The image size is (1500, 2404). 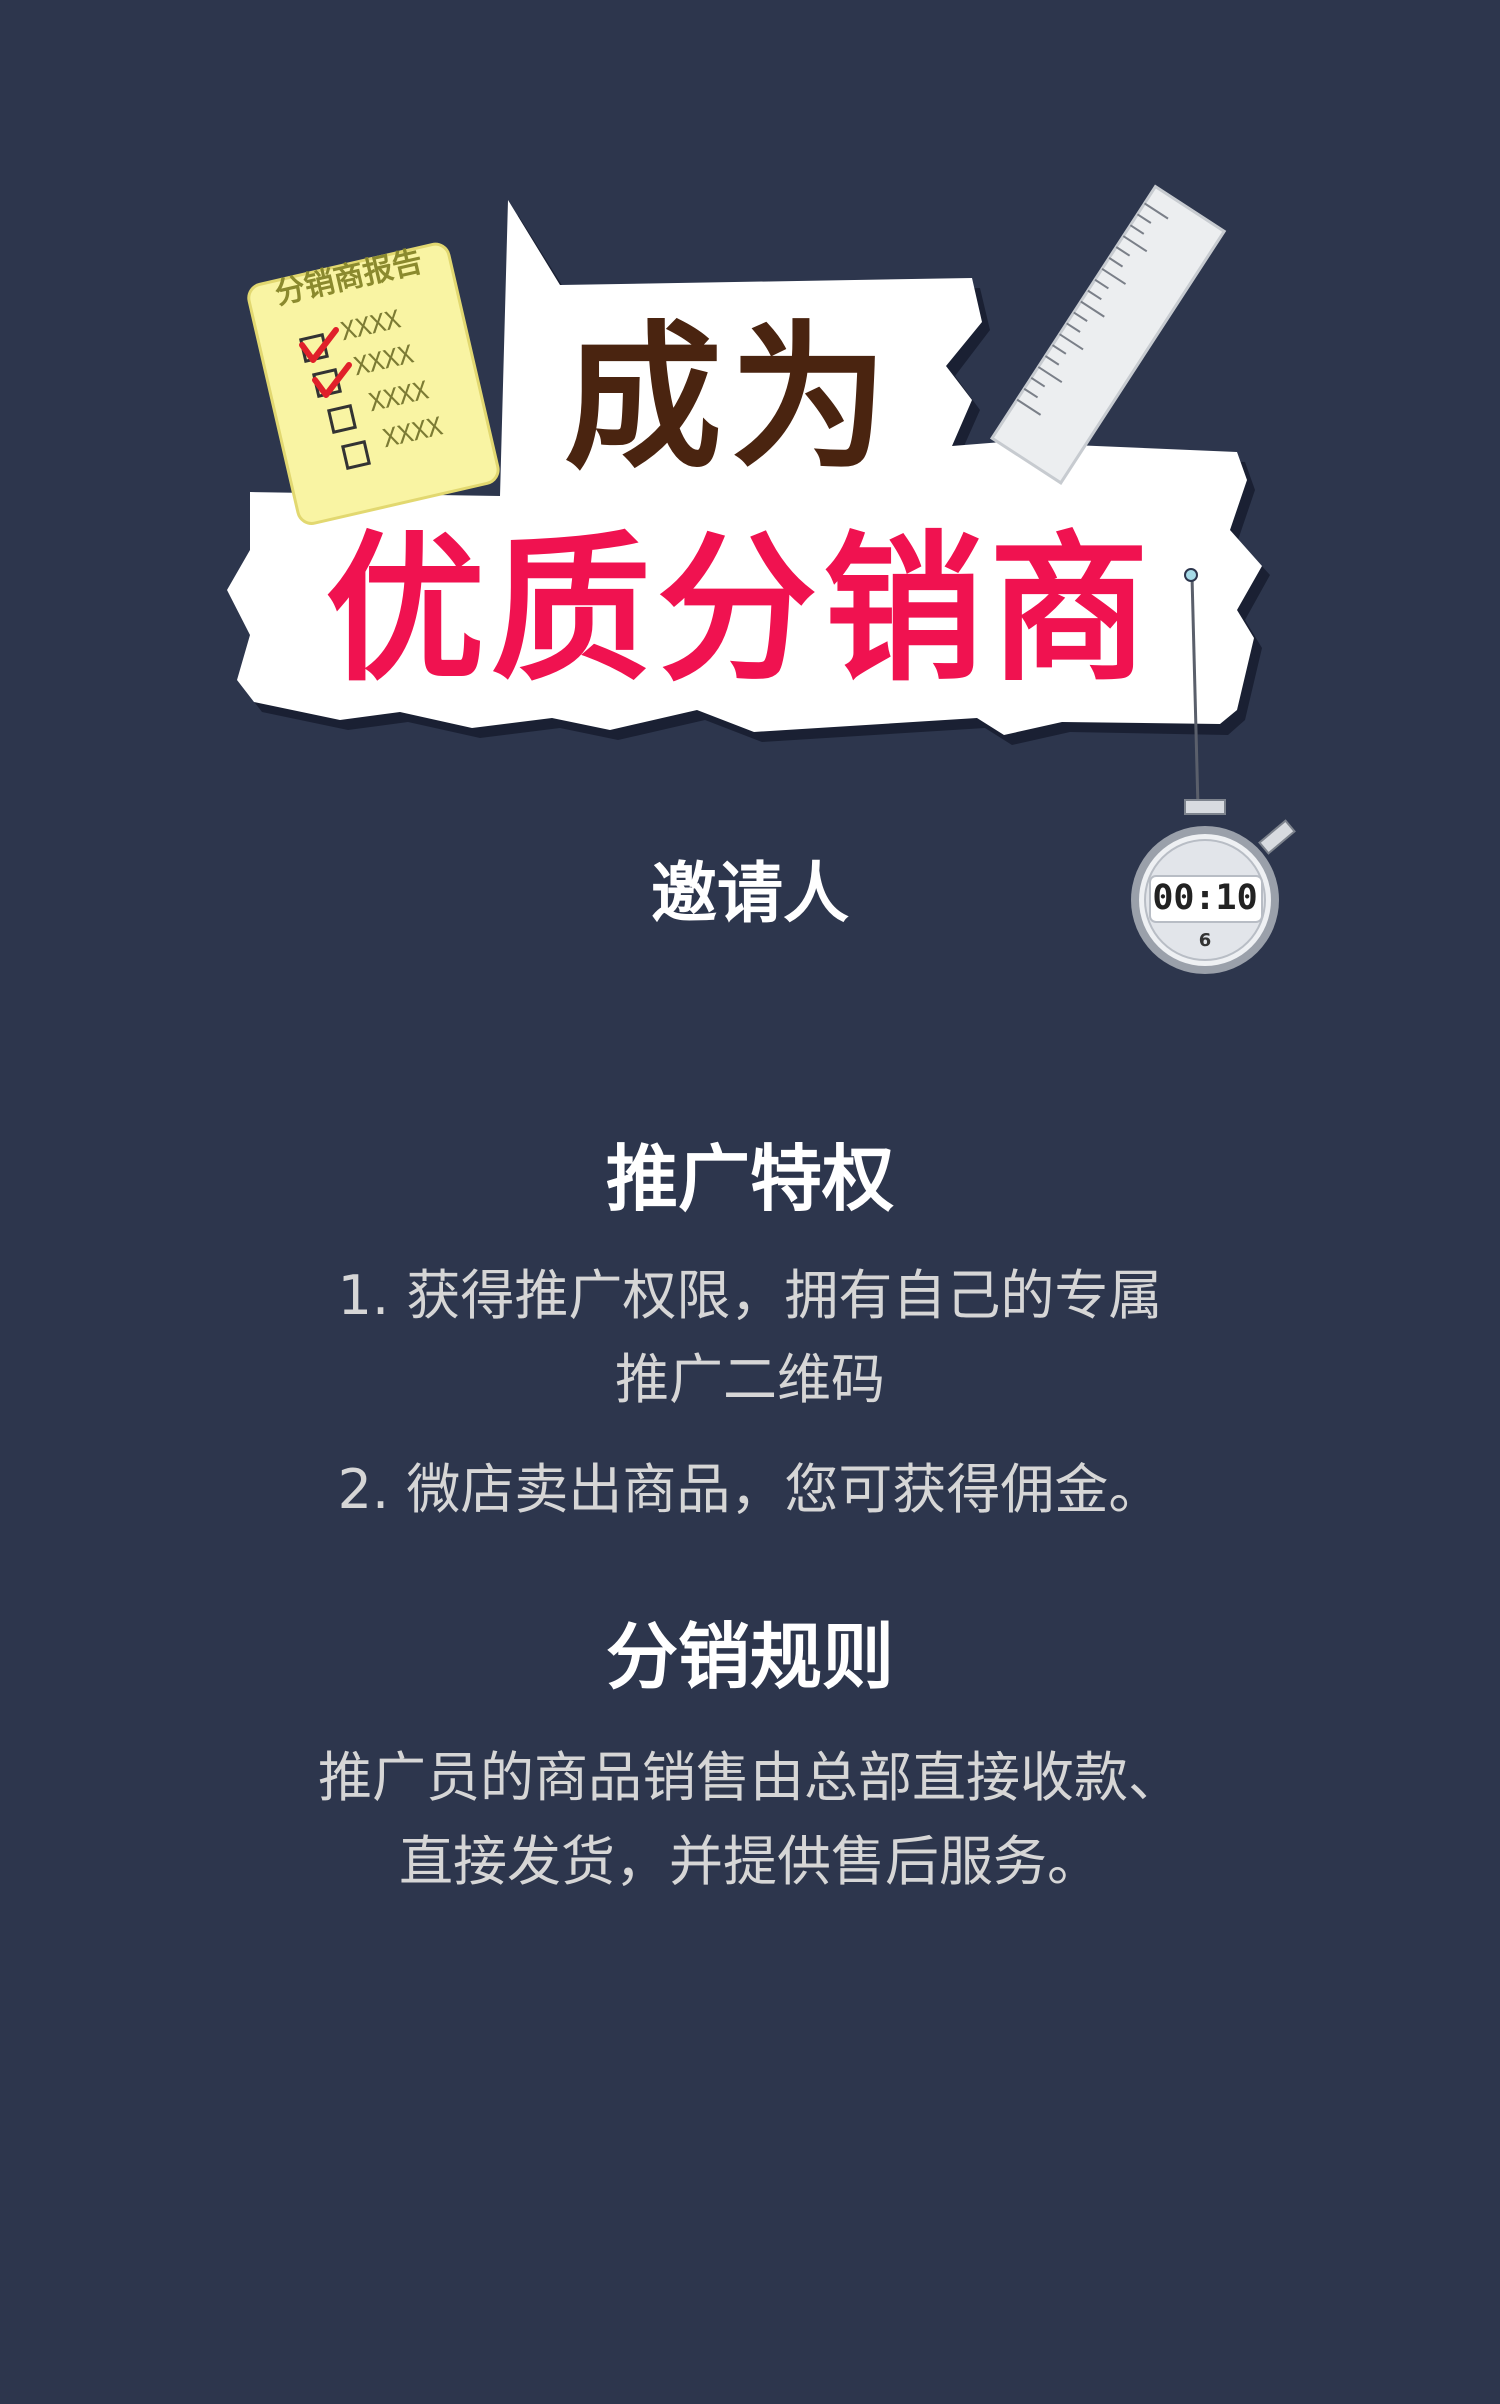 What do you see at coordinates (749, 1179) in the screenshot?
I see `privileges-title: 推广特权` at bounding box center [749, 1179].